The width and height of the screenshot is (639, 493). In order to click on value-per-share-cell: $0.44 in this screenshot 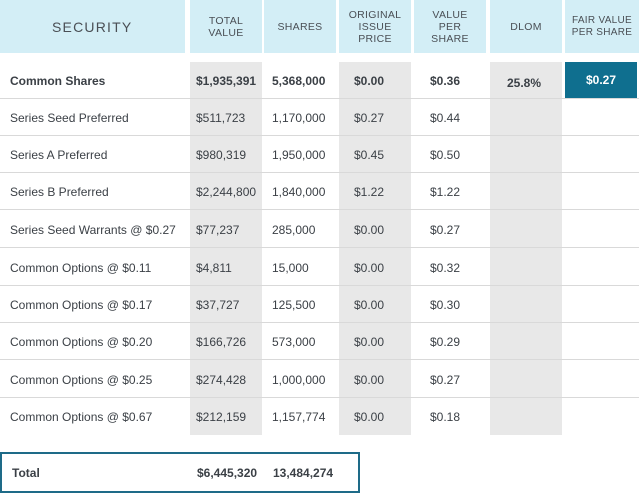, I will do `click(445, 117)`.